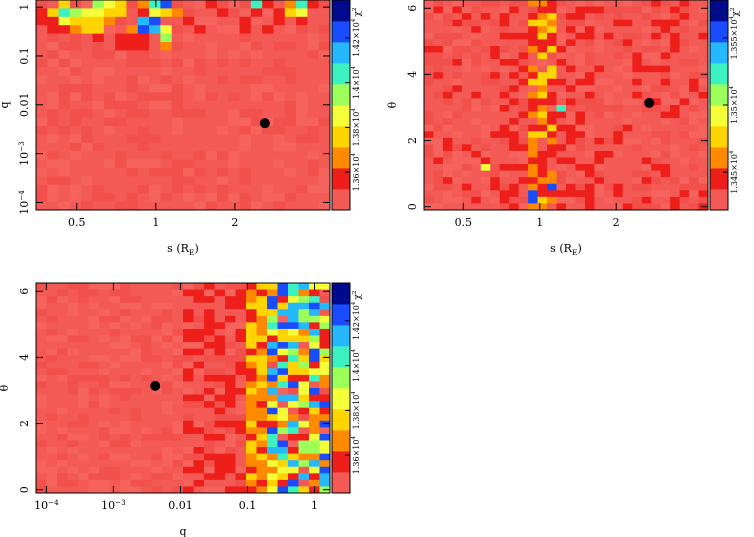 The height and width of the screenshot is (537, 754). Describe the element at coordinates (734, 38) in the screenshot. I see `colorbar-tick-label: 1.355×104` at that location.